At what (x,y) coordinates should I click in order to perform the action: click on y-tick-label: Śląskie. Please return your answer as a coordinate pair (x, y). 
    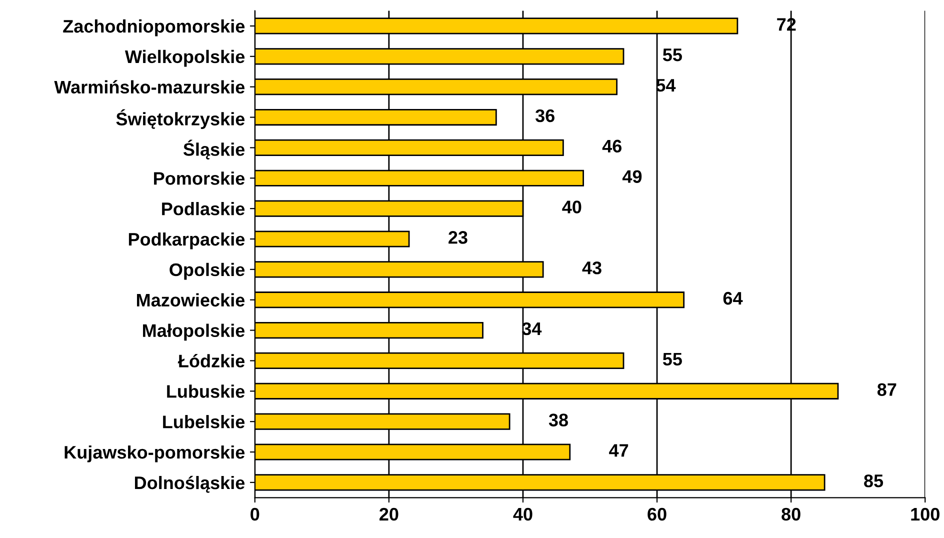
    Looking at the image, I should click on (214, 150).